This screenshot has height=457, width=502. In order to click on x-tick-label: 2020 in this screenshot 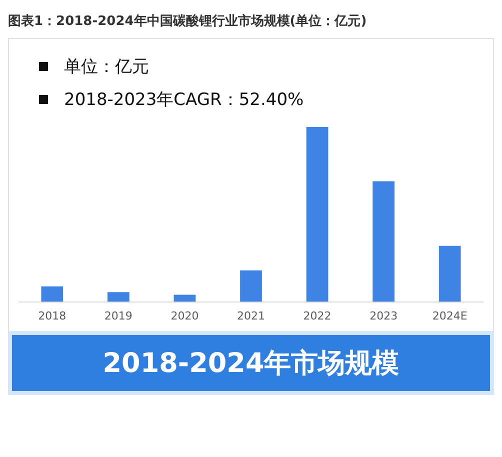, I will do `click(184, 315)`.